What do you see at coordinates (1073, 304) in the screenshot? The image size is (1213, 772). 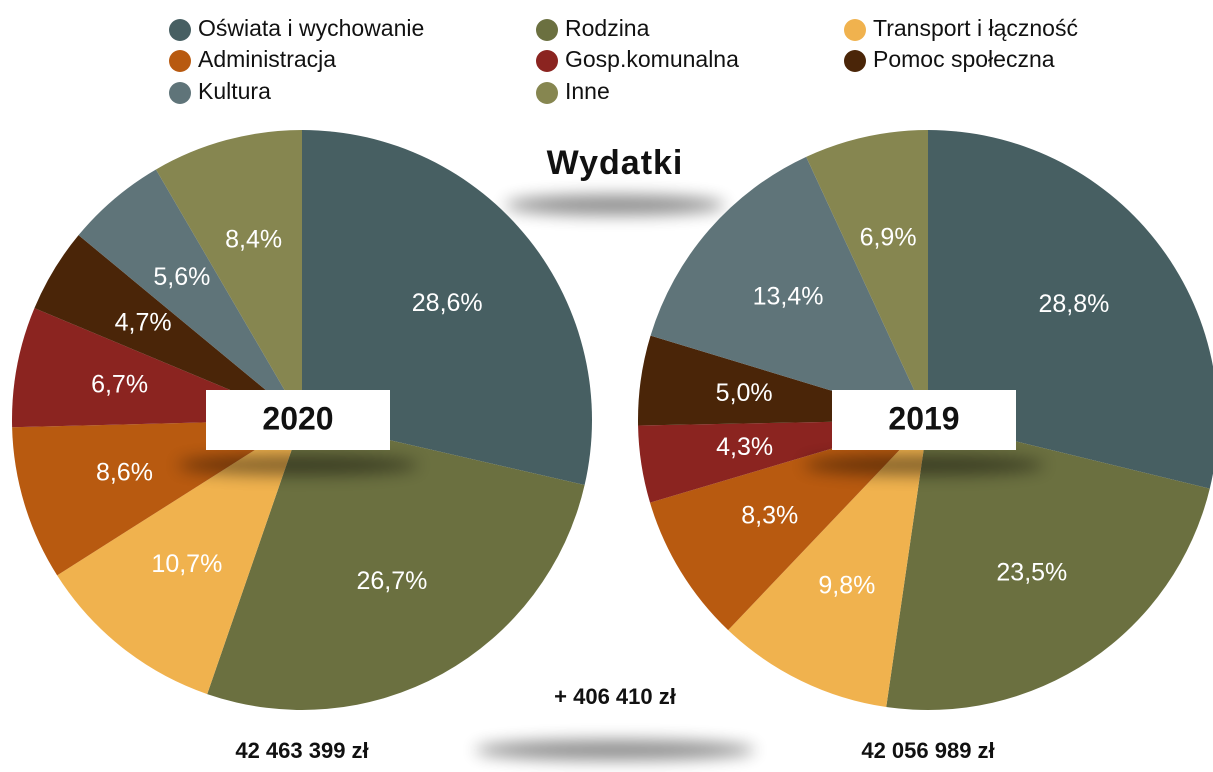 I see `data-label: 28,8%` at bounding box center [1073, 304].